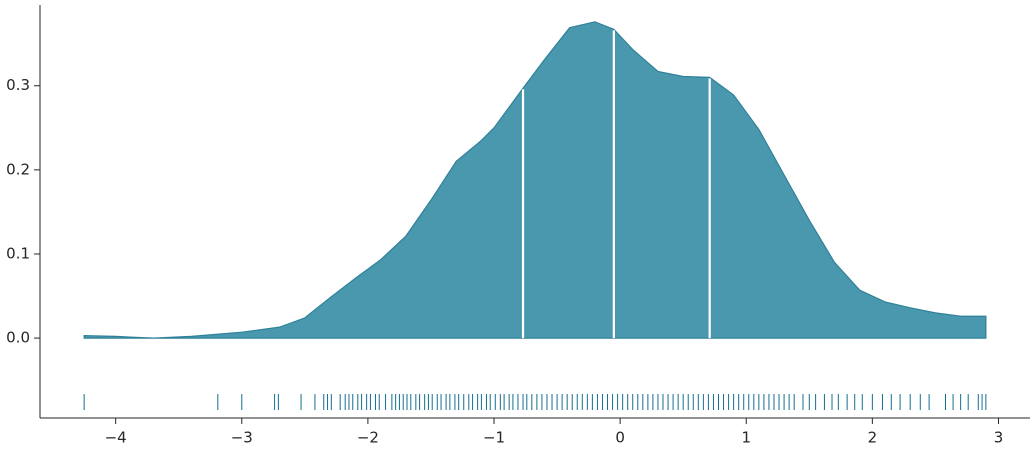 This screenshot has width=1035, height=450. Describe the element at coordinates (873, 438) in the screenshot. I see `x-tick-label: 2` at that location.